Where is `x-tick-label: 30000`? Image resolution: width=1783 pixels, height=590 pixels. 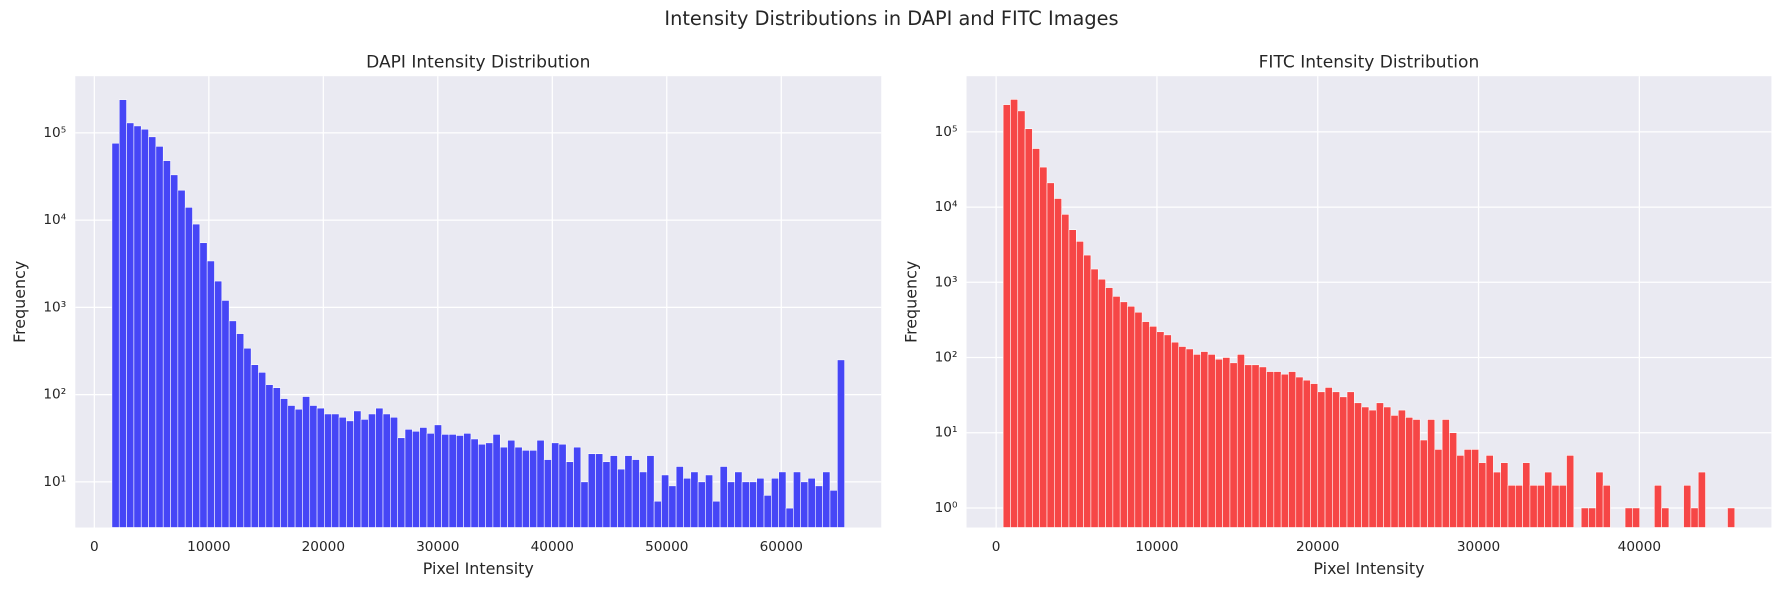
x-tick-label: 30000 is located at coordinates (437, 547).